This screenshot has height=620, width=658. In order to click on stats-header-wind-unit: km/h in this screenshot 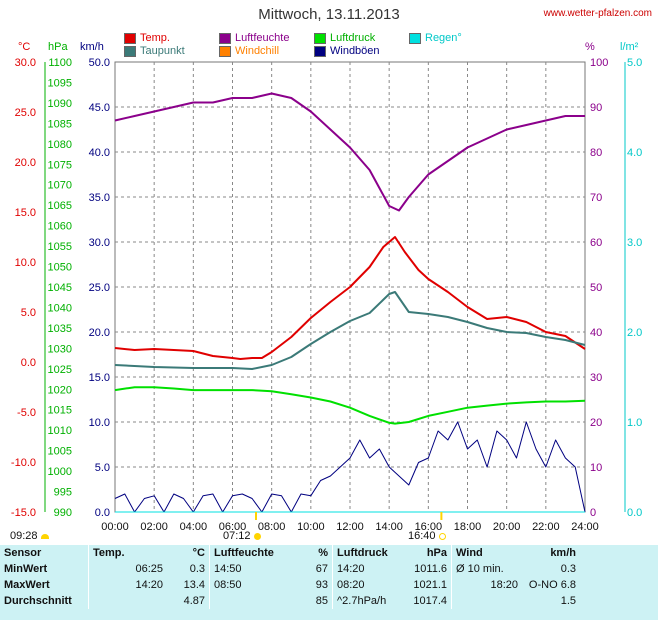, I will do `click(563, 553)`.